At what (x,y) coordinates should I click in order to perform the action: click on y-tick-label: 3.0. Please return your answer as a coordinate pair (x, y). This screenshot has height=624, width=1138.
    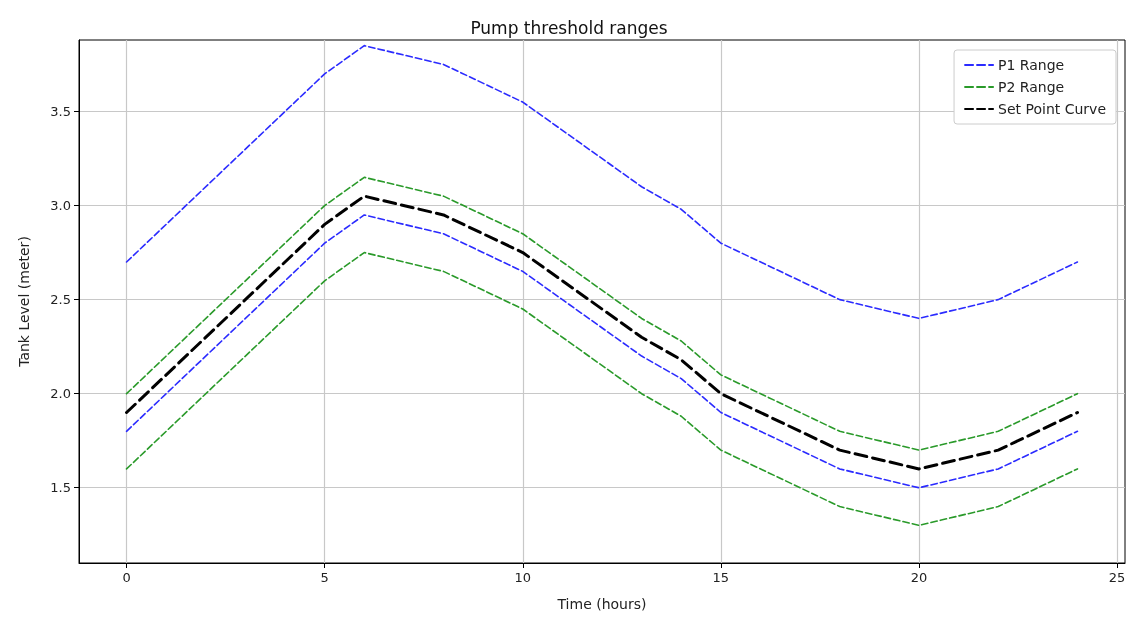
    Looking at the image, I should click on (60, 206).